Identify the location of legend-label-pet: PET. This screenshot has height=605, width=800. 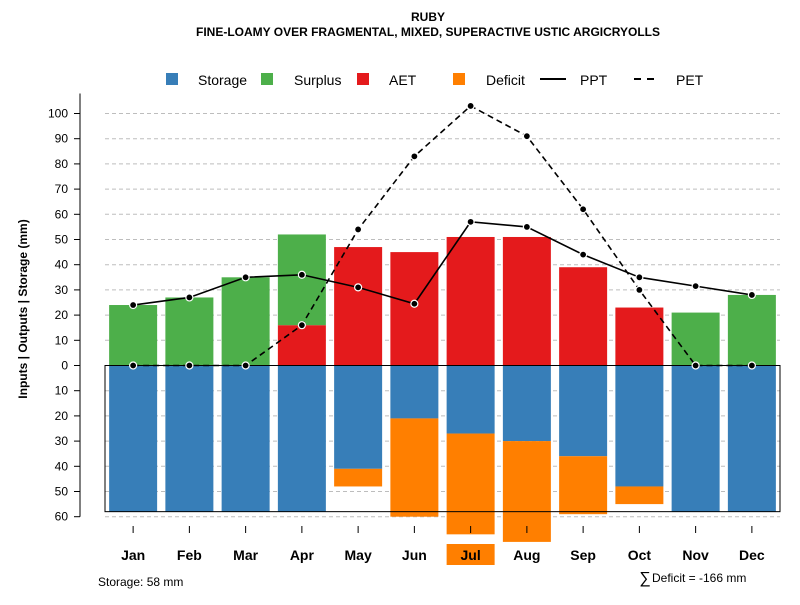
(690, 80).